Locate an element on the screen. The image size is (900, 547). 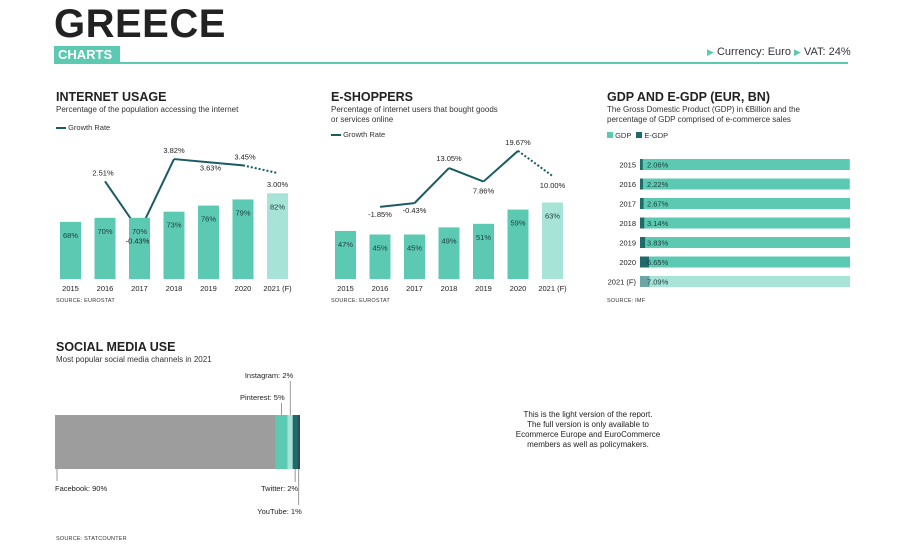
y-tick-label: 2020 is located at coordinates (627, 262).